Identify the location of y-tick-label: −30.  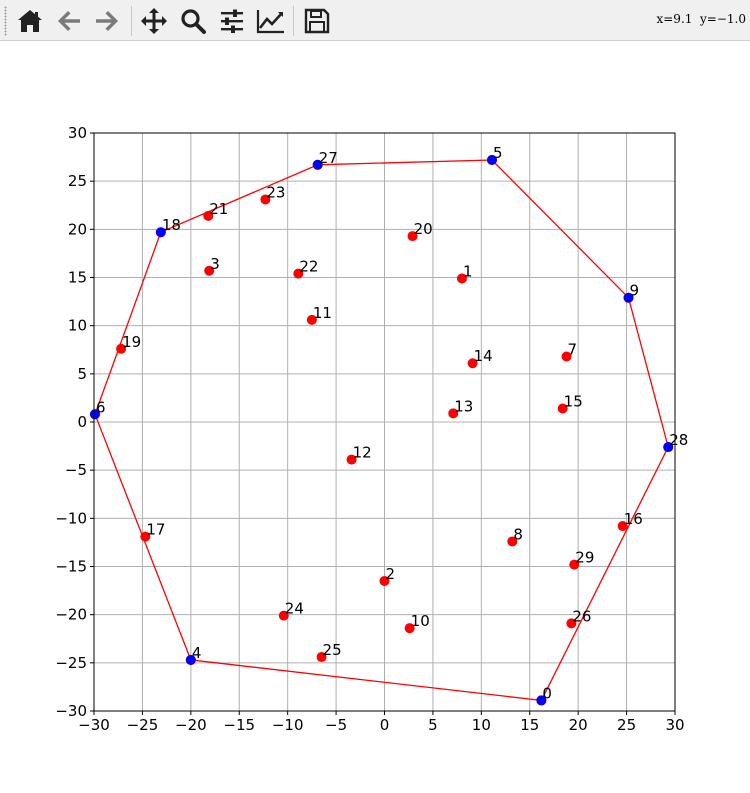
(71, 711).